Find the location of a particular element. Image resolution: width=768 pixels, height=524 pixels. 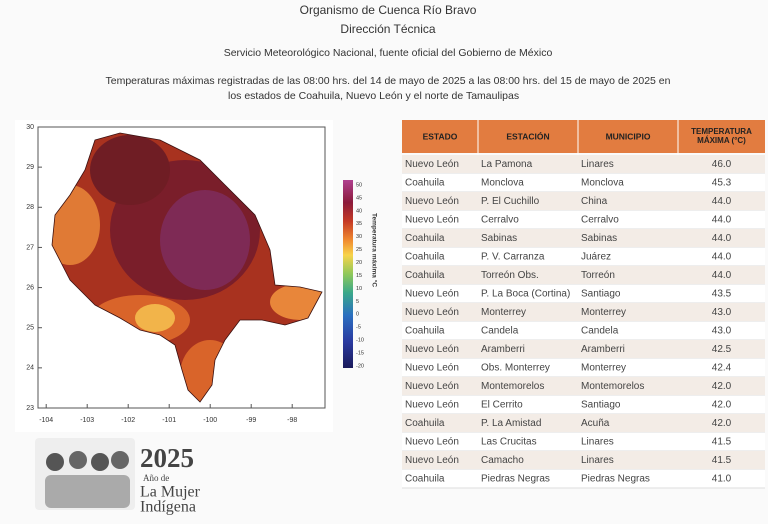

column-header: ESTACIÓN is located at coordinates (527, 135).